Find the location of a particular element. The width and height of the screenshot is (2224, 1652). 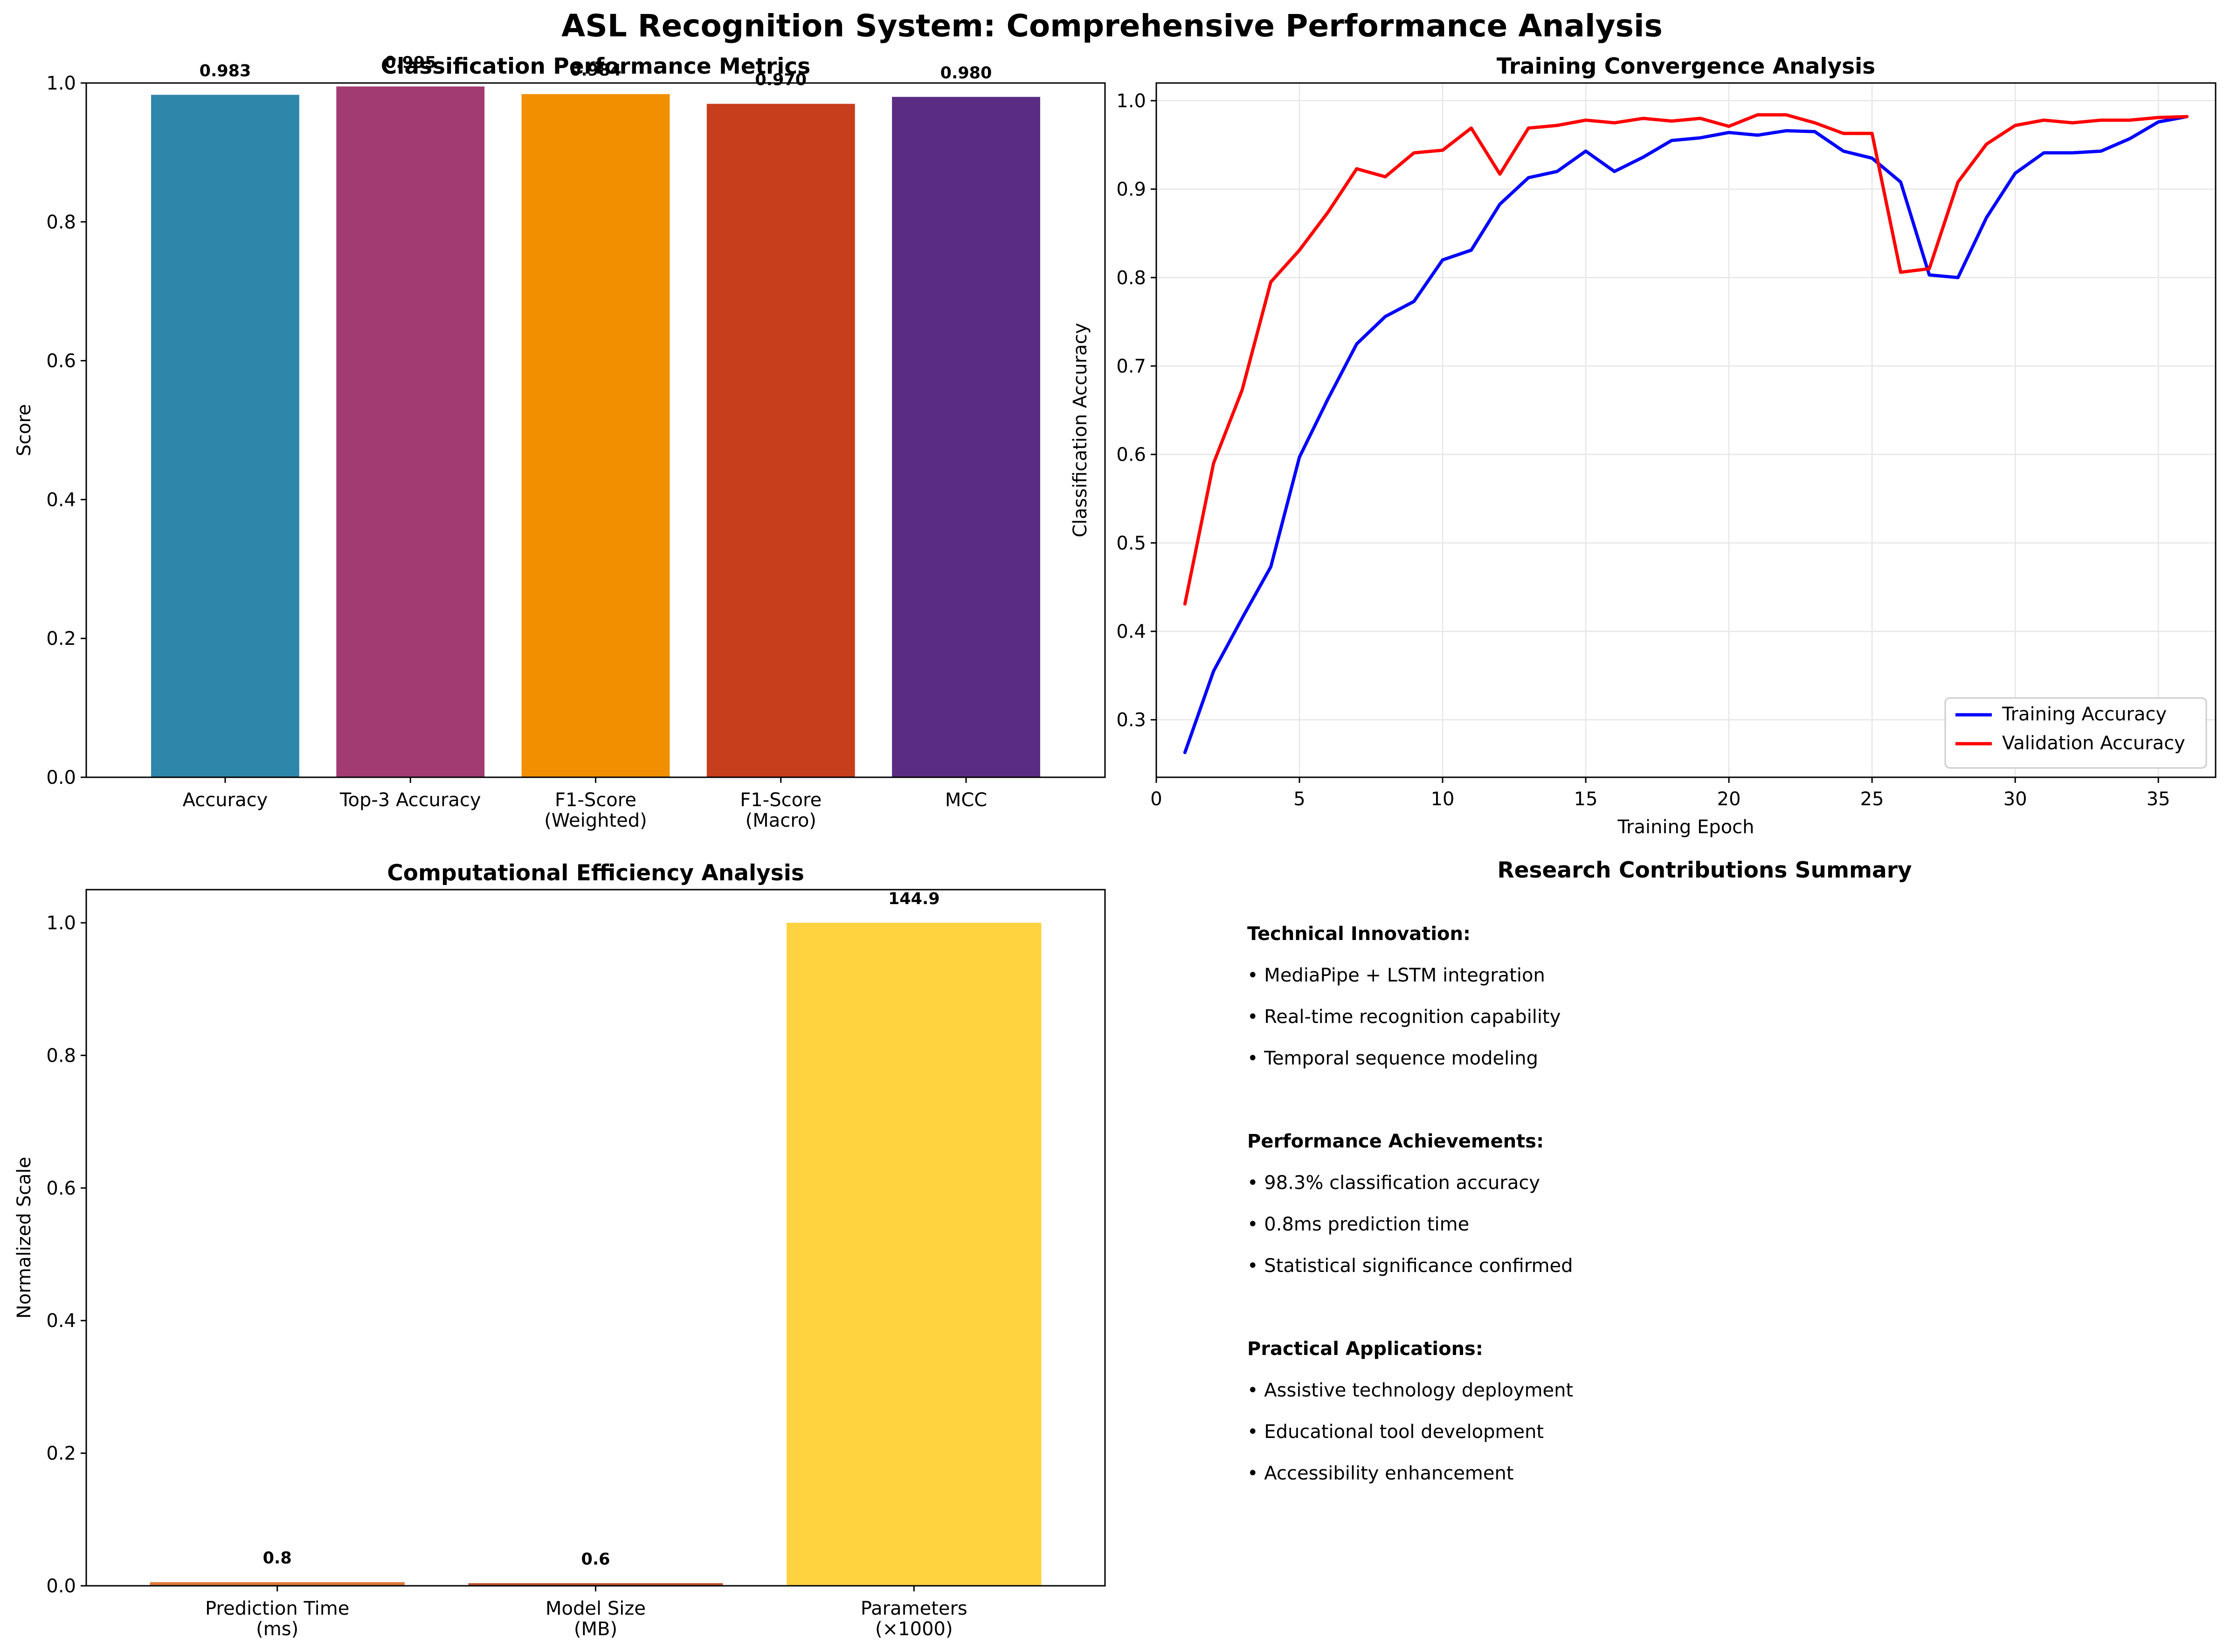

x-tick-label: 35 is located at coordinates (2158, 799).